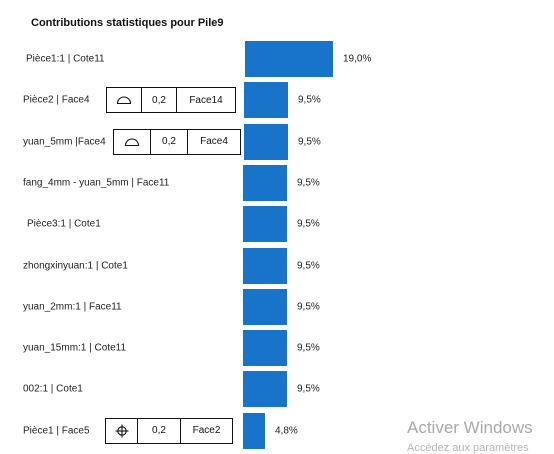  What do you see at coordinates (127, 23) in the screenshot?
I see `chart-title: Contributions statistiques pour Pile9` at bounding box center [127, 23].